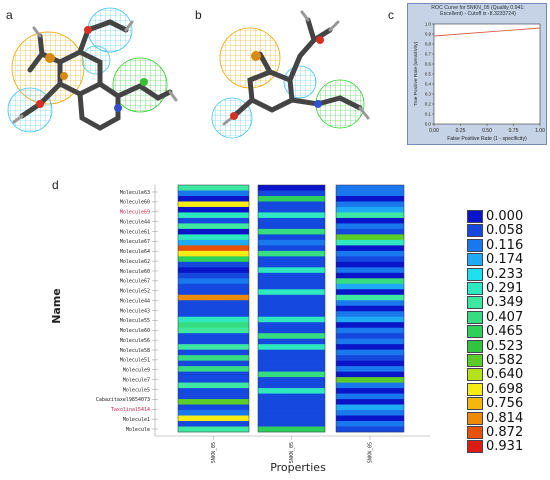  I want to click on legend-entry: 0.640, so click(507, 374).